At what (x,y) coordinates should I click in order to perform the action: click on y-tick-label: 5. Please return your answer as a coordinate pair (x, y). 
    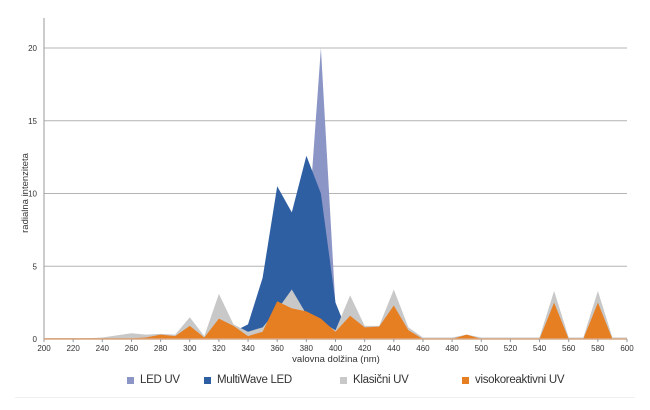
    Looking at the image, I should click on (35, 266).